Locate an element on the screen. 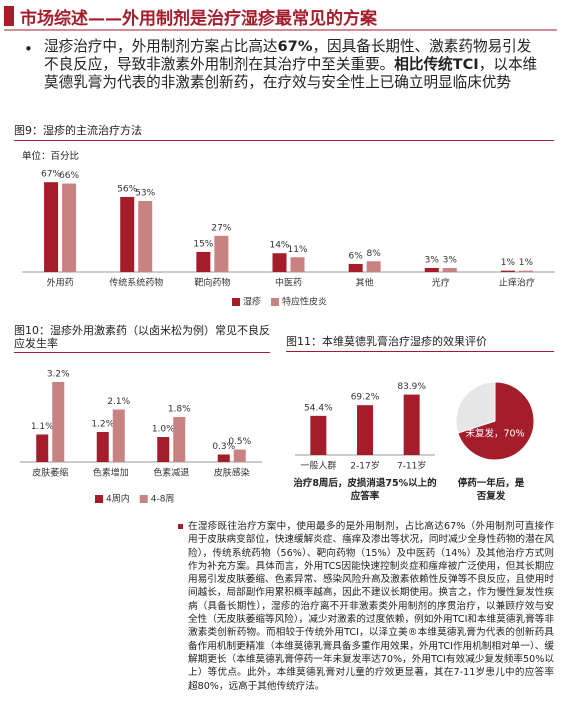 This screenshot has width=561, height=722. data-label: 15% is located at coordinates (203, 244).